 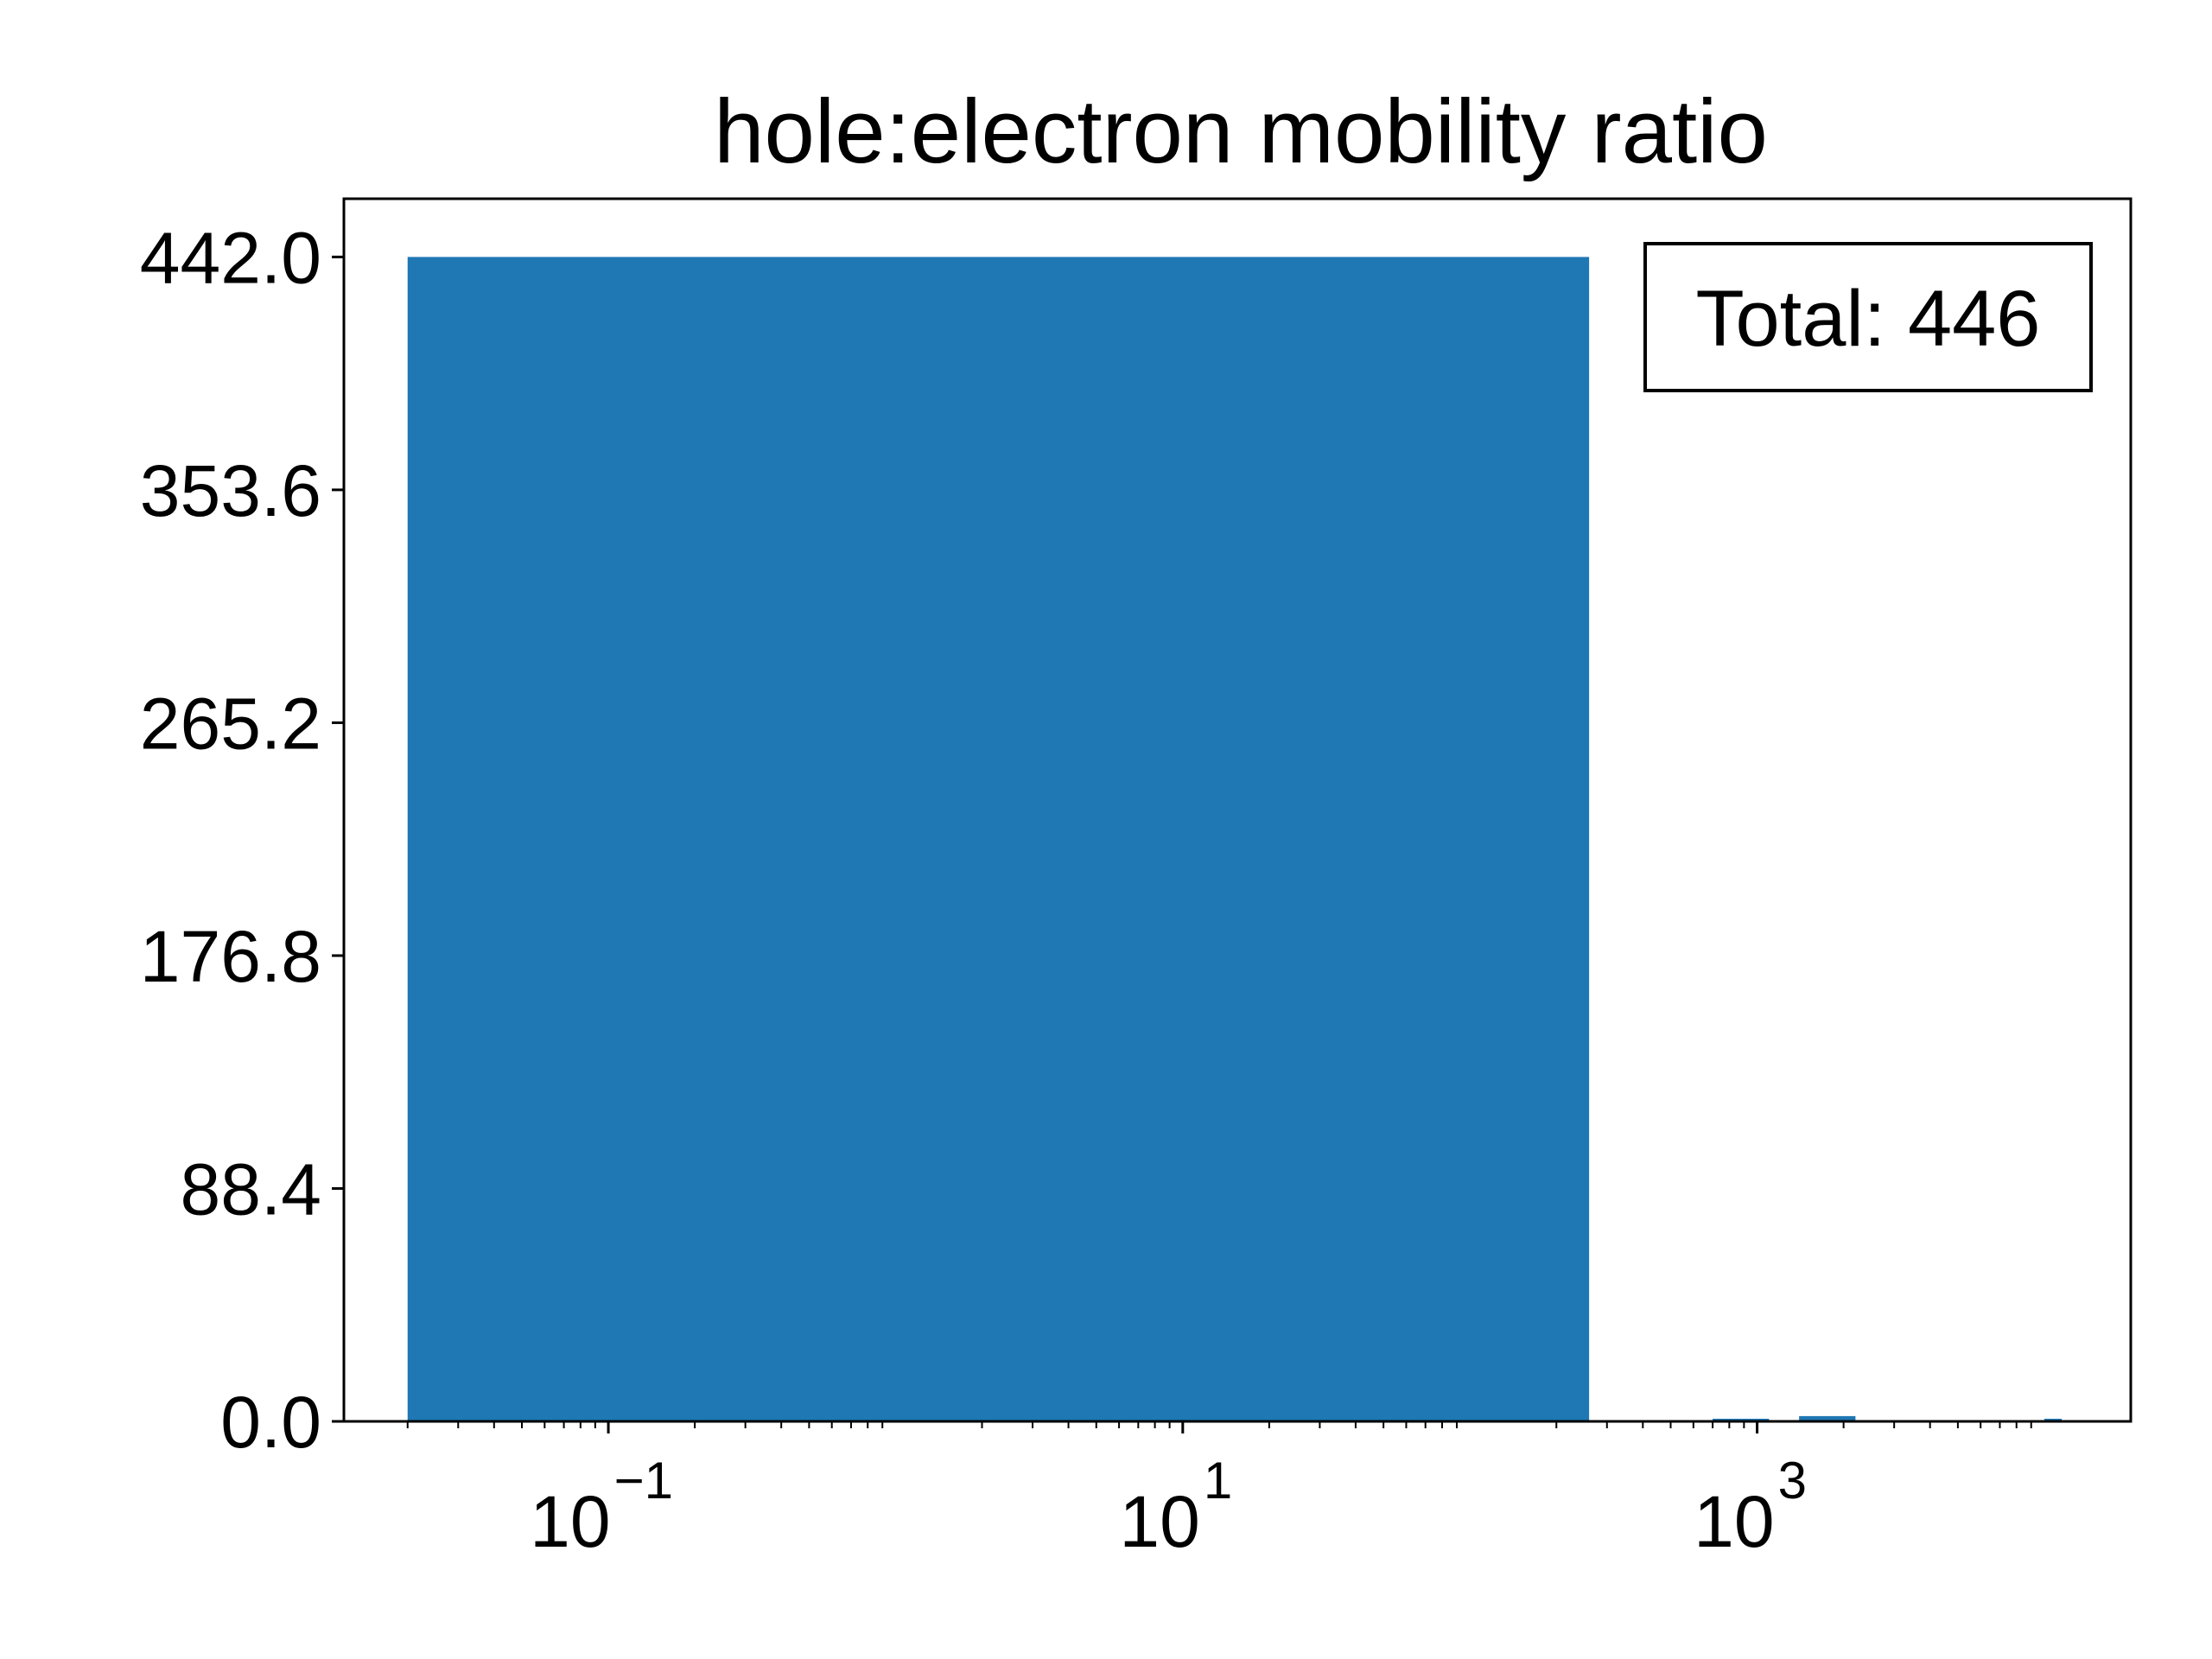 I want to click on x-tick-label: 10⁻¹, so click(x=601, y=1507).